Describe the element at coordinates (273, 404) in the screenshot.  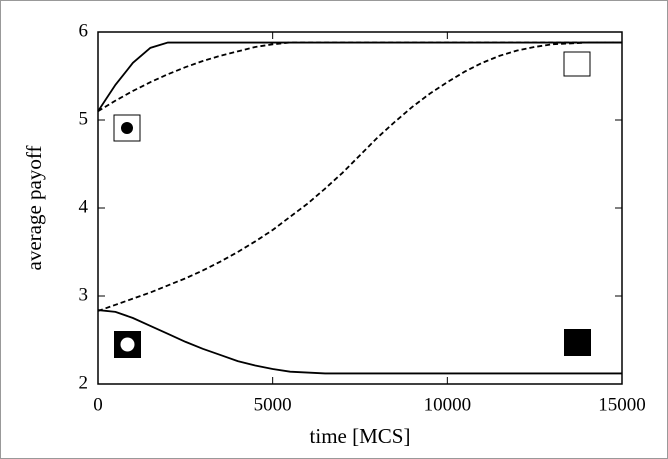
I see `x-tick-label: 5000` at that location.